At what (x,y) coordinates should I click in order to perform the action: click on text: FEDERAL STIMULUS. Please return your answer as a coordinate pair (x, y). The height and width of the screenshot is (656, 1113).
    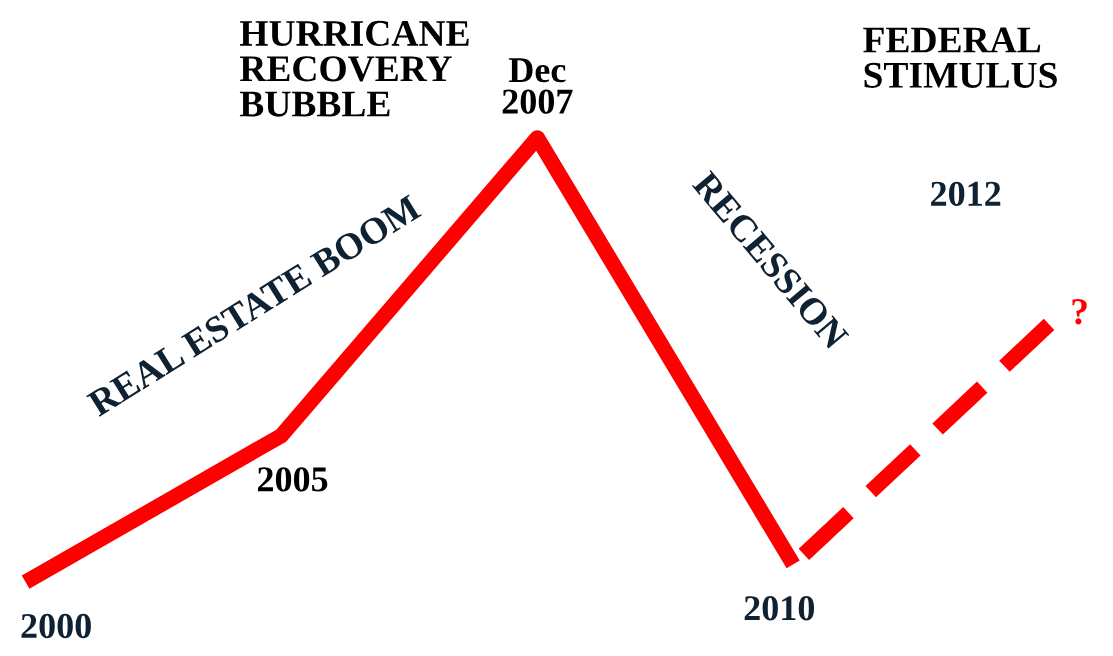
    Looking at the image, I should click on (960, 57).